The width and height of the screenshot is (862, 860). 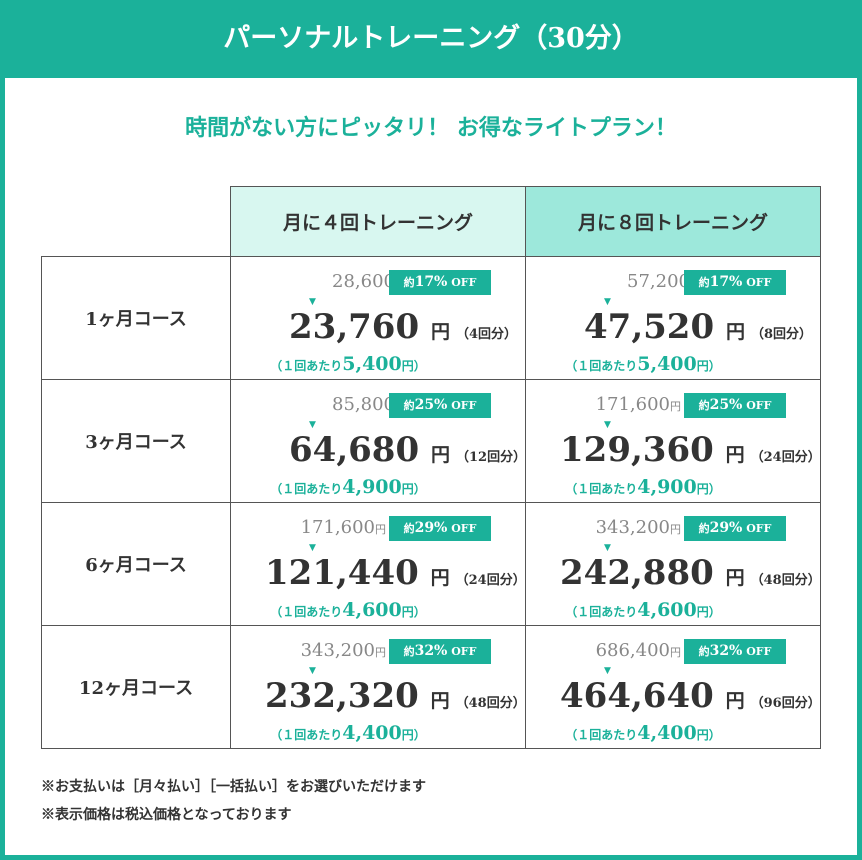 I want to click on discount-badge: 約32% OFF, so click(x=440, y=651).